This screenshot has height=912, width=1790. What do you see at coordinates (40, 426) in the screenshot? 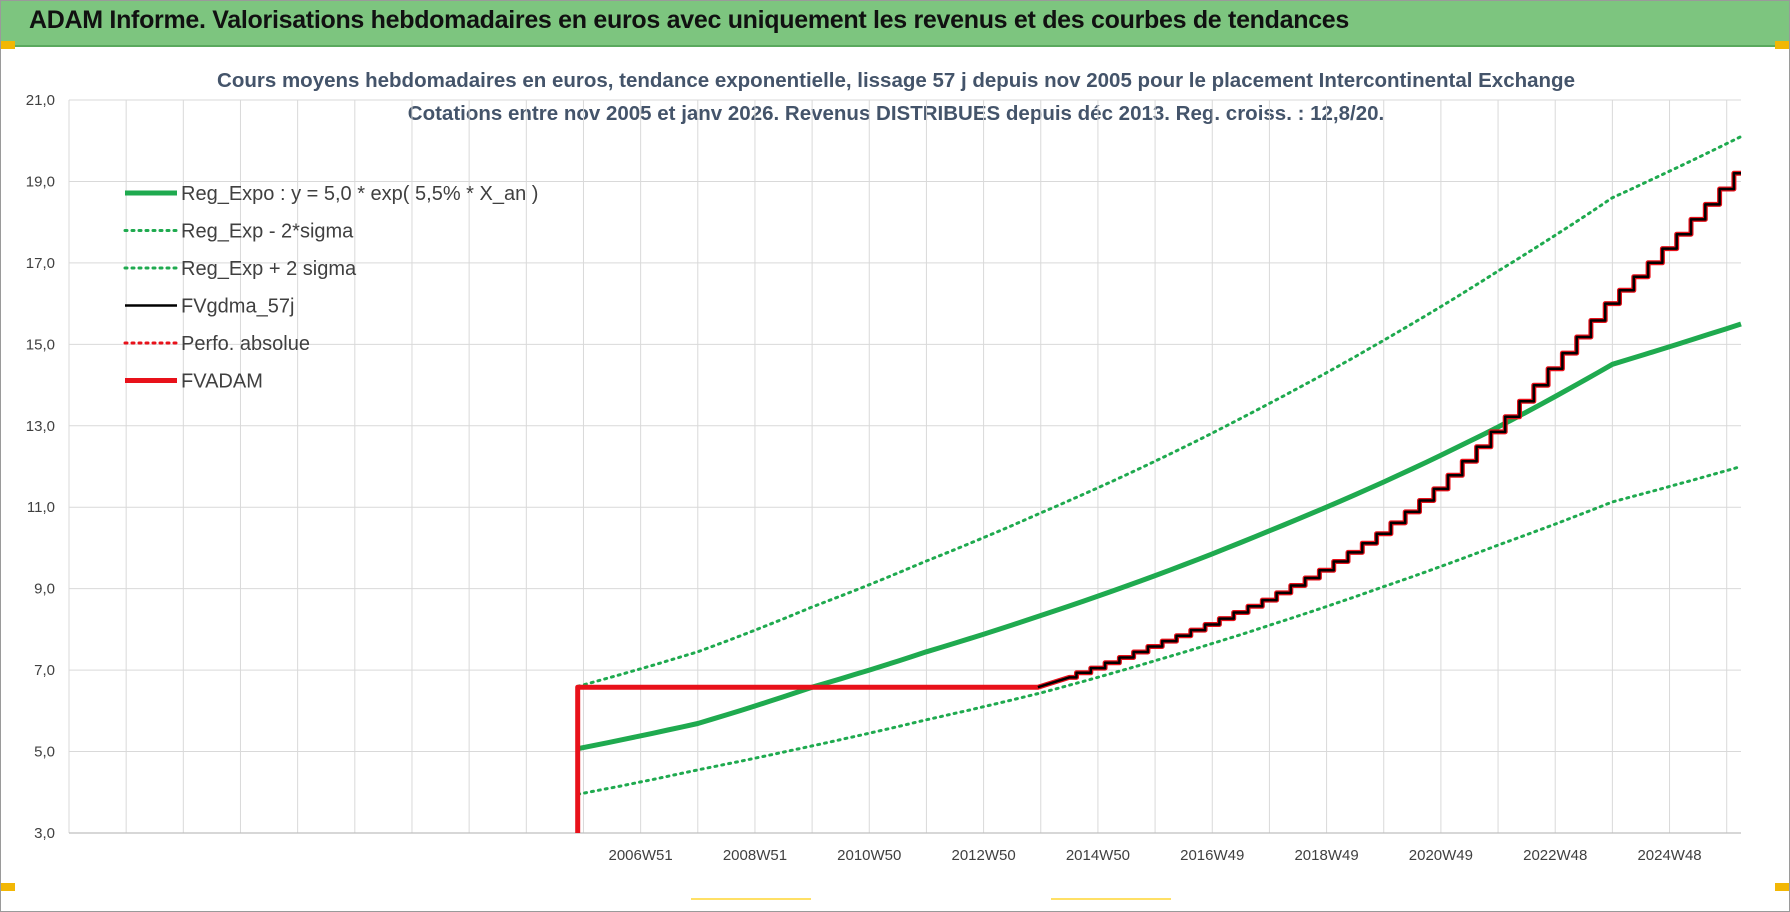
I see `y-tick-label: 13,0` at bounding box center [40, 426].